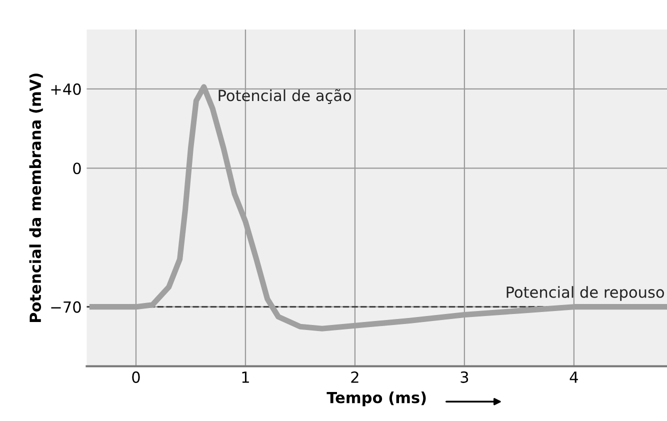 Image resolution: width=667 pixels, height=421 pixels. I want to click on x-tick-label: 1, so click(245, 377).